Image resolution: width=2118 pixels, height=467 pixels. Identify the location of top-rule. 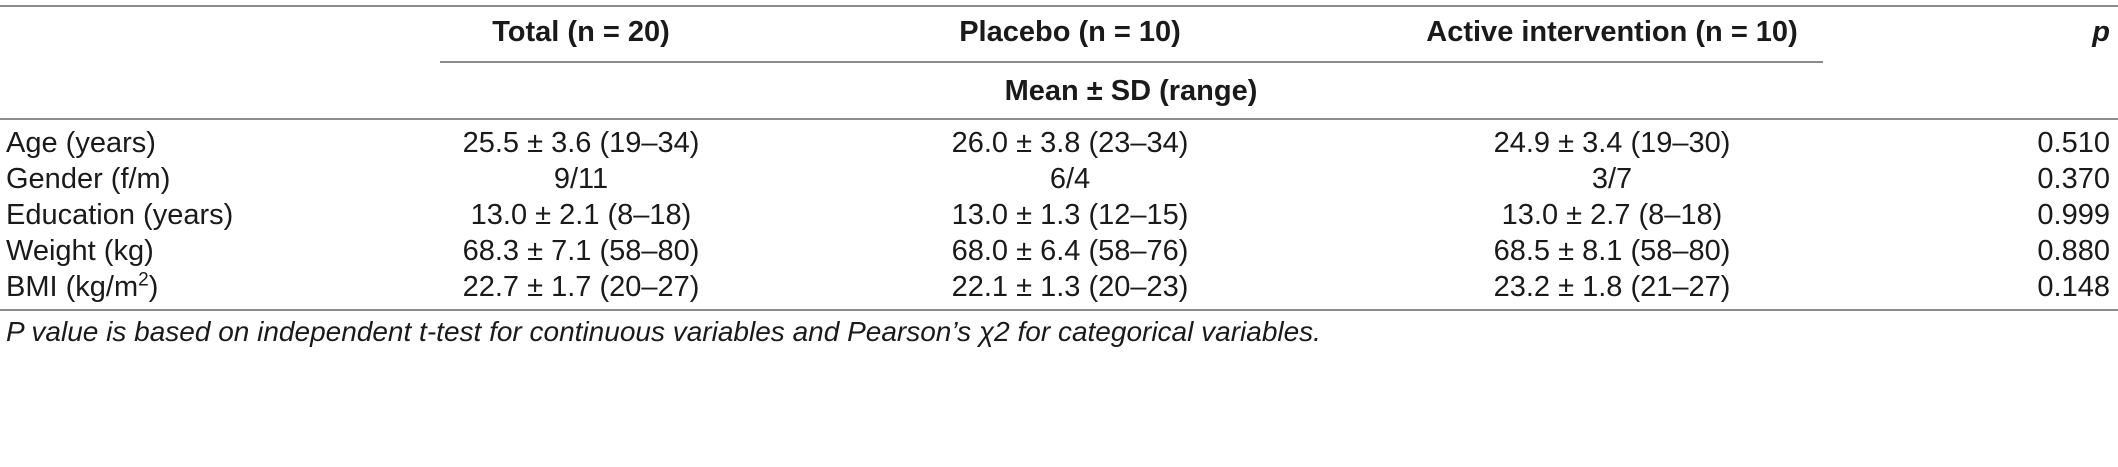
(1059, 6).